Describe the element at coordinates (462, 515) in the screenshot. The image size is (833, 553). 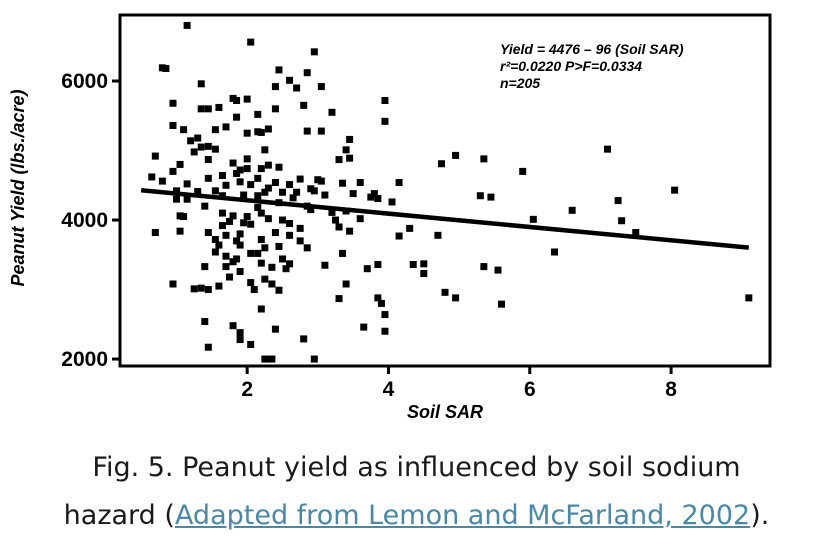
I see `source-link: Adapted from Lemon and McFarland, 2002` at that location.